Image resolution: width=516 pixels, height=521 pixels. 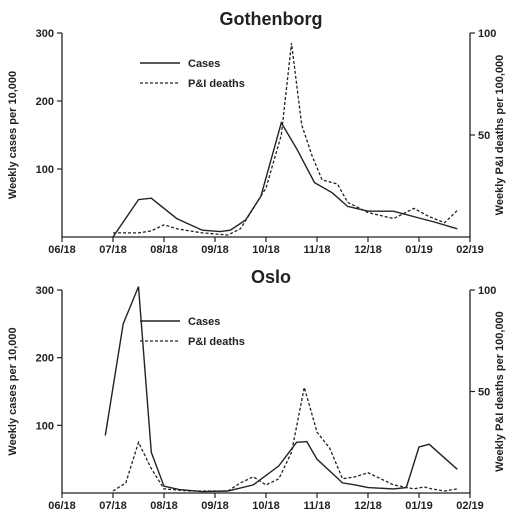 I want to click on panel-2-x-tick-label: 08/18, so click(x=164, y=506).